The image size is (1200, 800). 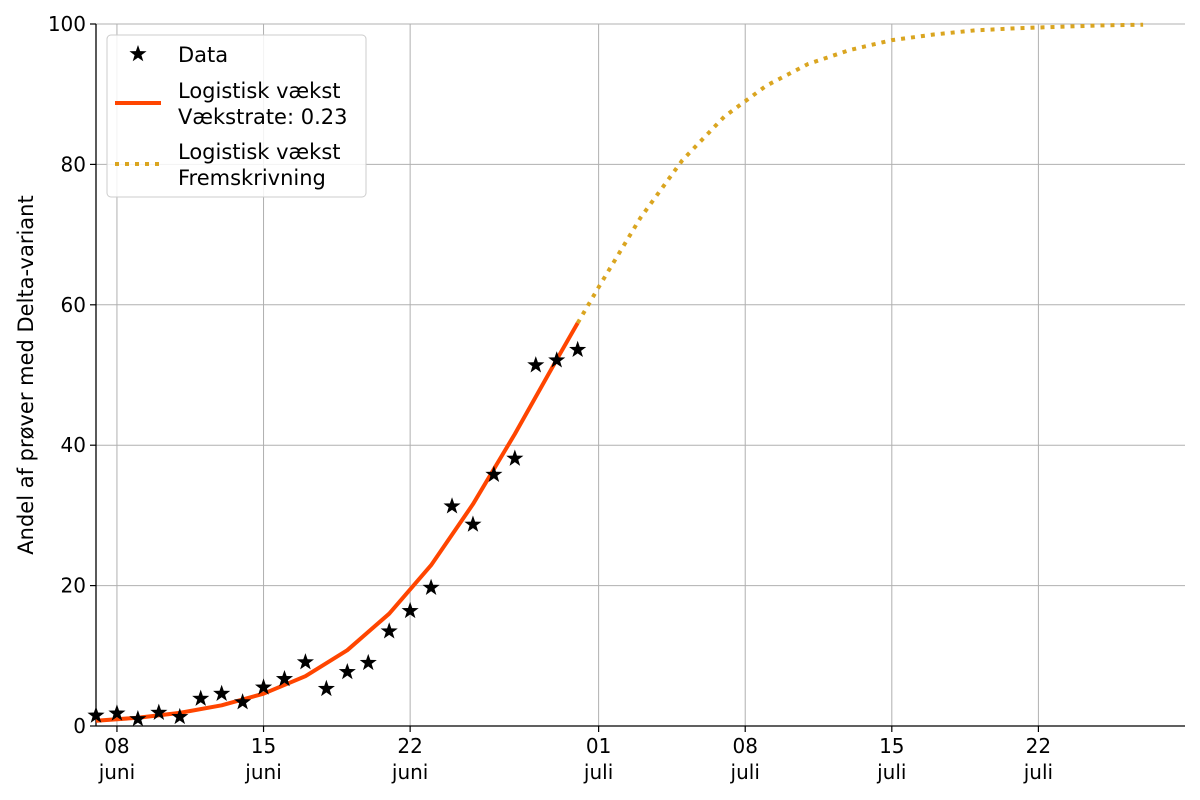 I want to click on y-tick-label: 60, so click(x=73, y=305).